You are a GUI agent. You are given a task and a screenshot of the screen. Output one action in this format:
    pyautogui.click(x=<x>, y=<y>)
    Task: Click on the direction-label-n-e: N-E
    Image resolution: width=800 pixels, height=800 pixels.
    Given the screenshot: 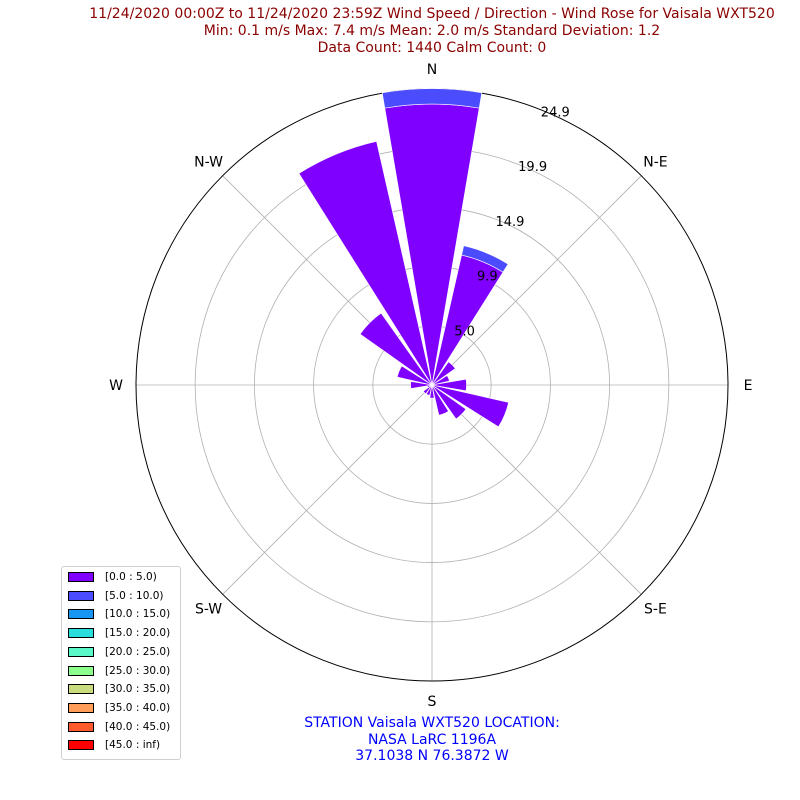 What is the action you would take?
    pyautogui.click(x=655, y=163)
    